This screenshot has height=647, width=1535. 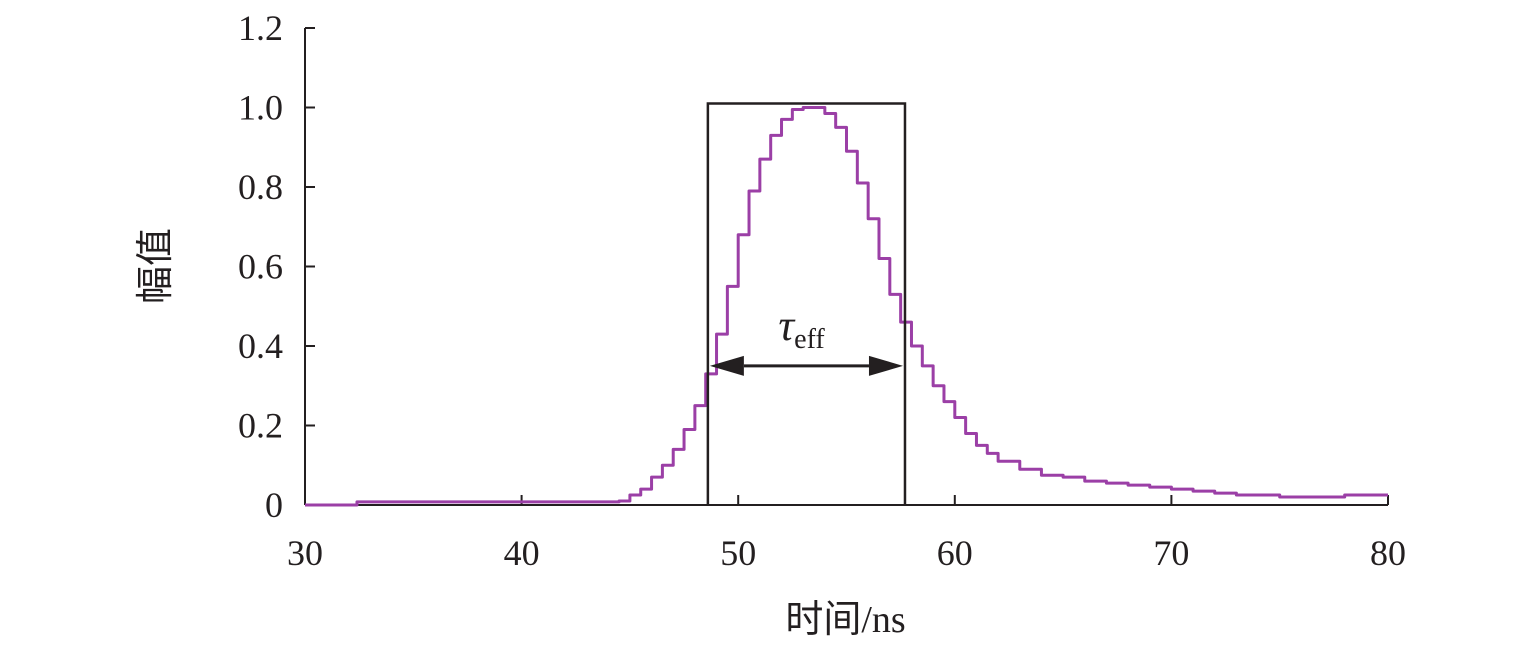 What do you see at coordinates (260, 108) in the screenshot?
I see `y-tick-label: 1.0` at bounding box center [260, 108].